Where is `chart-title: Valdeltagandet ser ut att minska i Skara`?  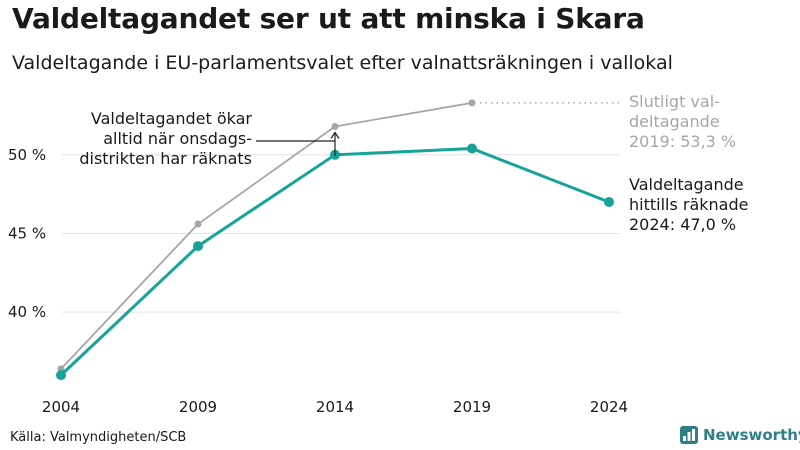 chart-title: Valdeltagandet ser ut att minska i Skara is located at coordinates (328, 18).